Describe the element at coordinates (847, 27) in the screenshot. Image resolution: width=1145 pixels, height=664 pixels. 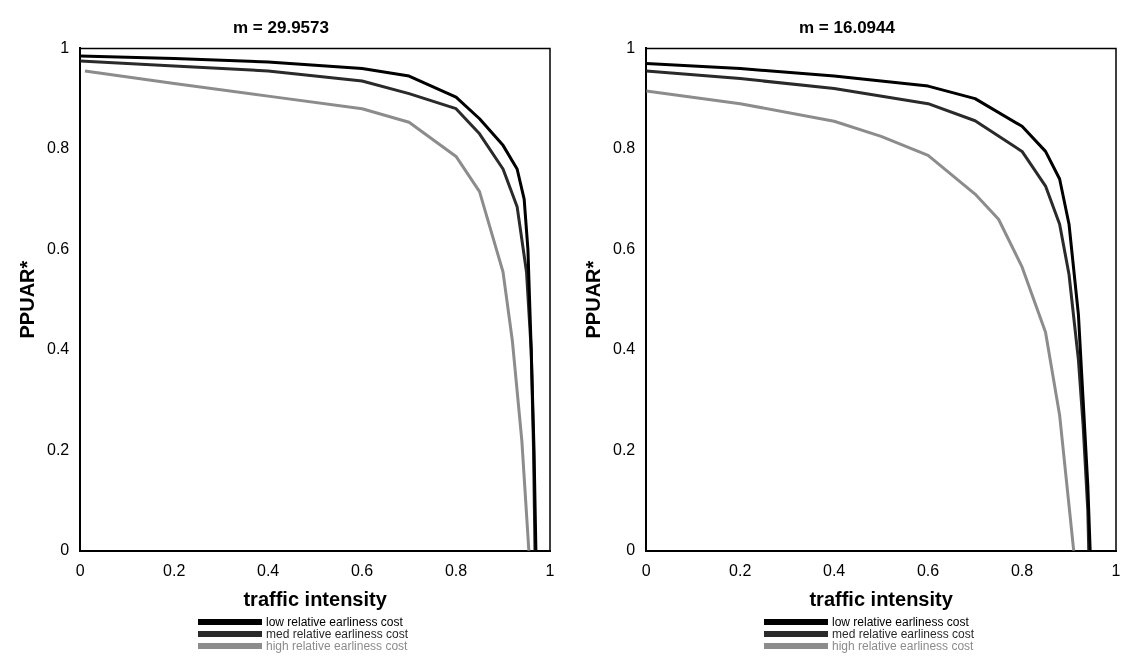
I see `chart-title: m = 16.0944` at that location.